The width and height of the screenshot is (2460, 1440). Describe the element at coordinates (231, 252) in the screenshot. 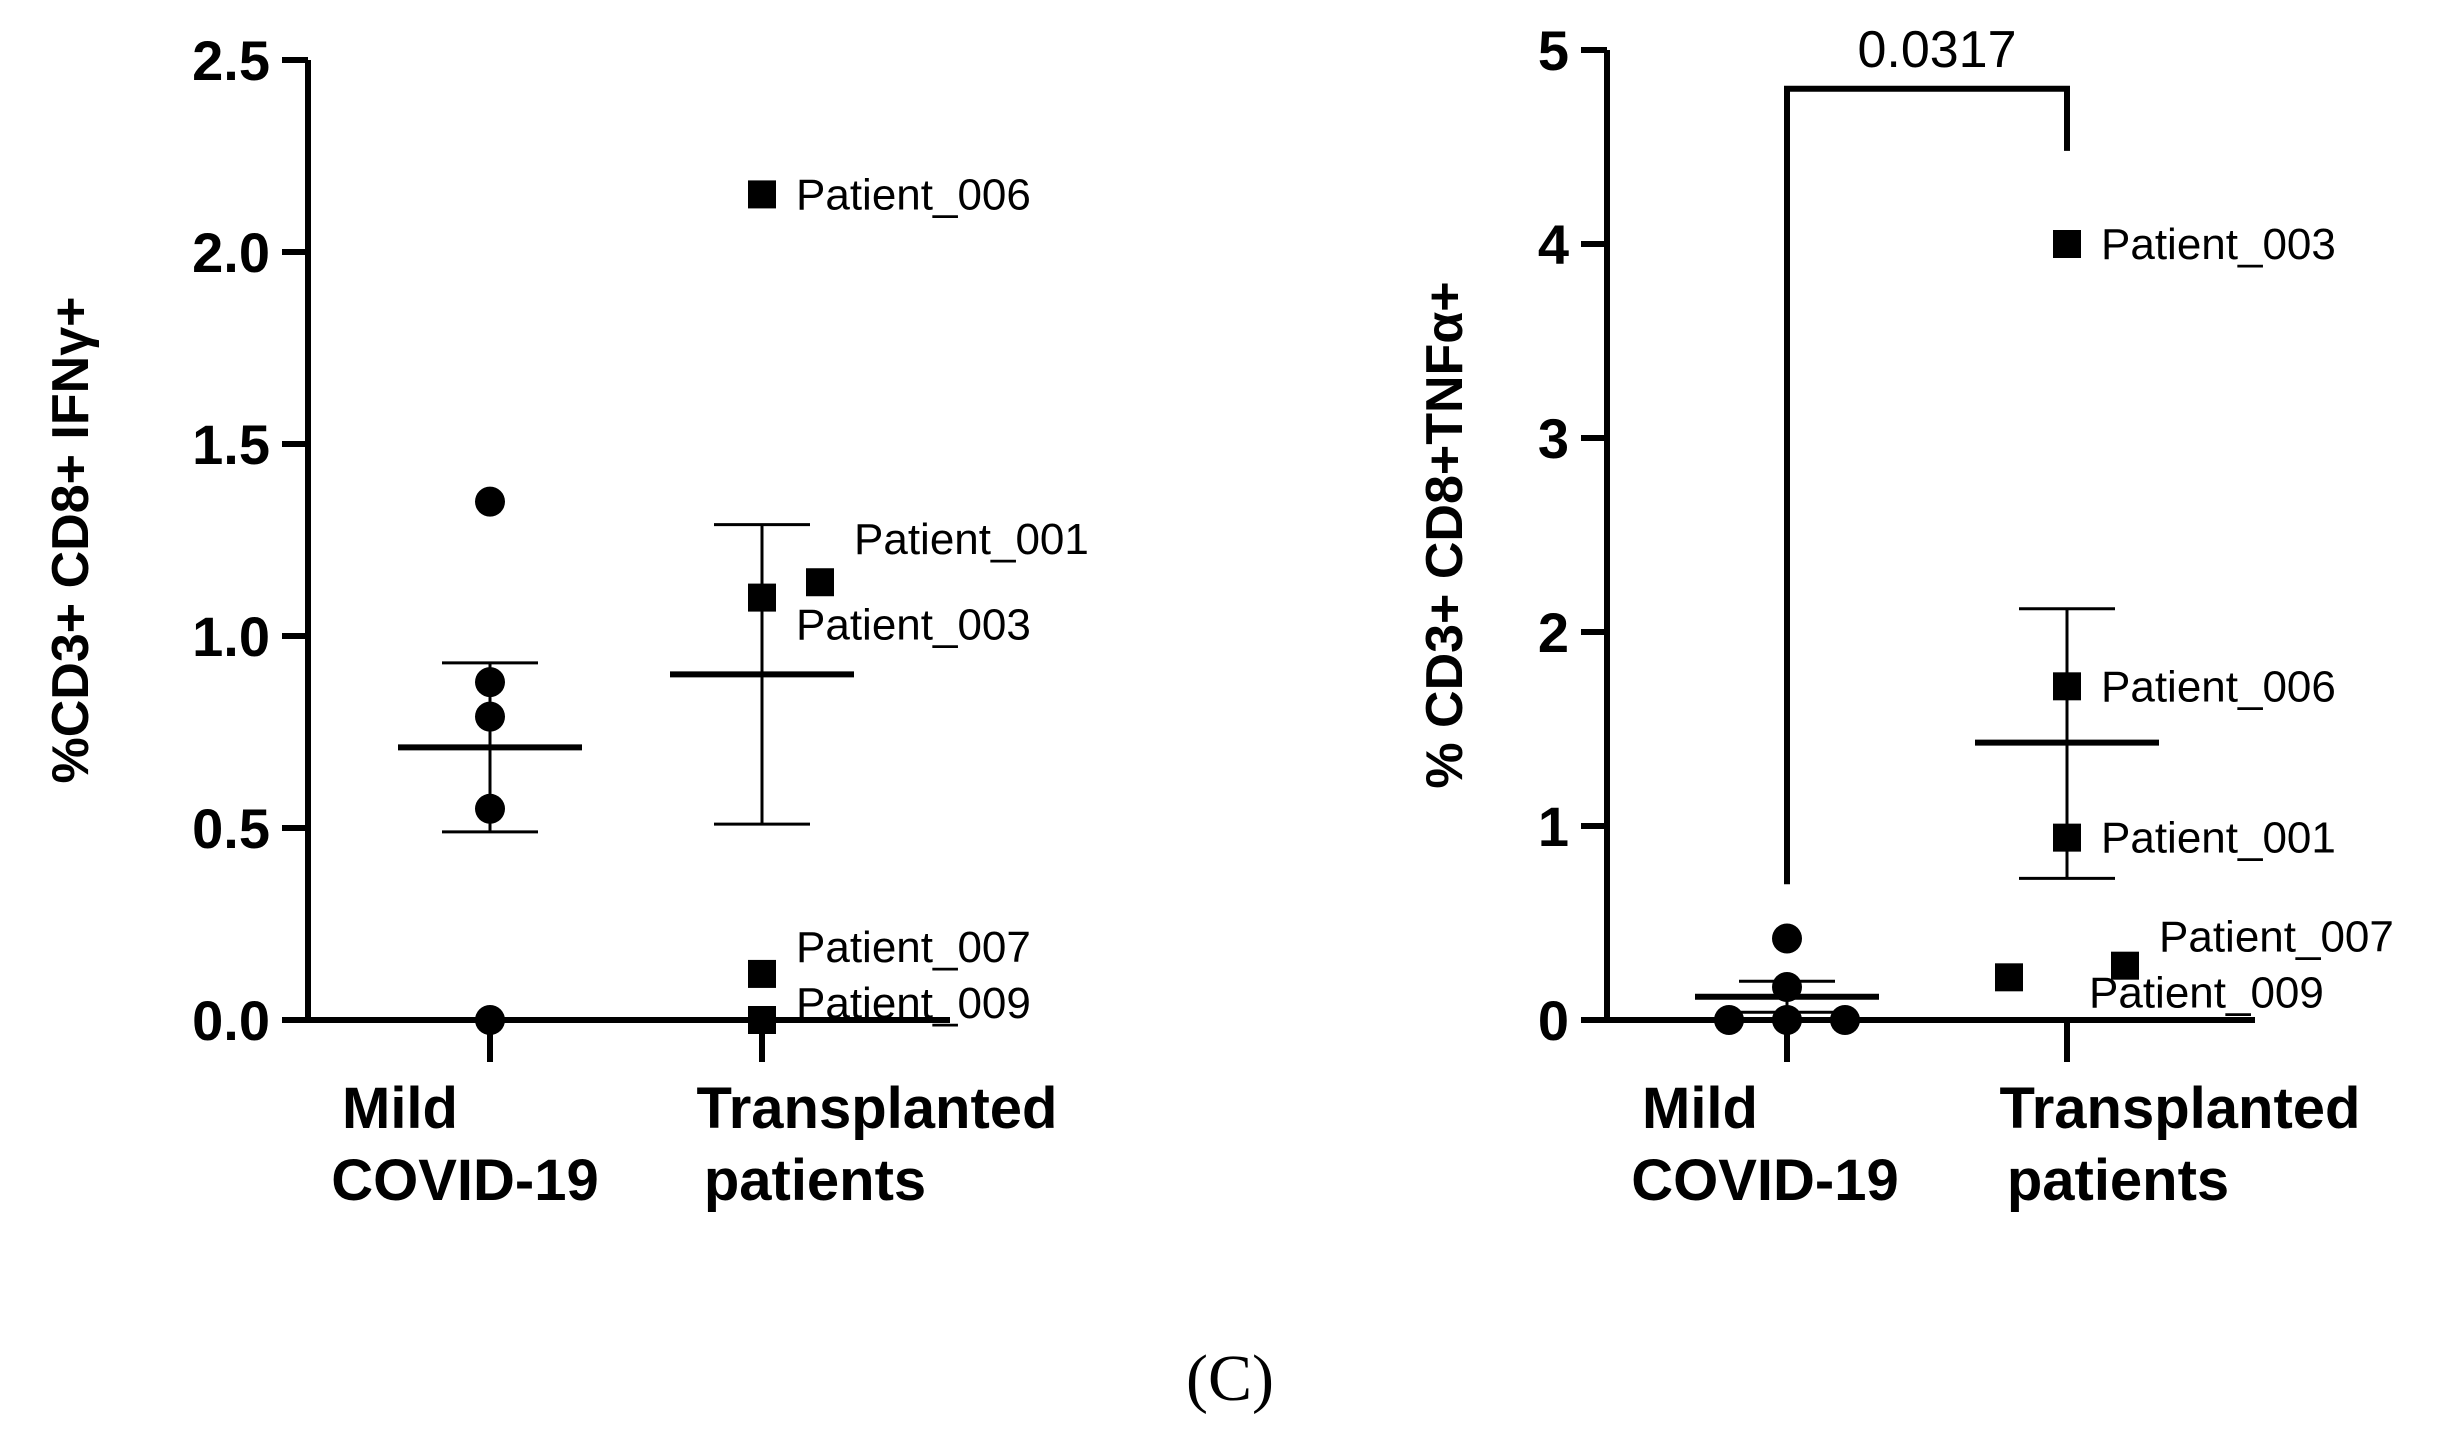

I see `y-tick-label: 2.0` at that location.